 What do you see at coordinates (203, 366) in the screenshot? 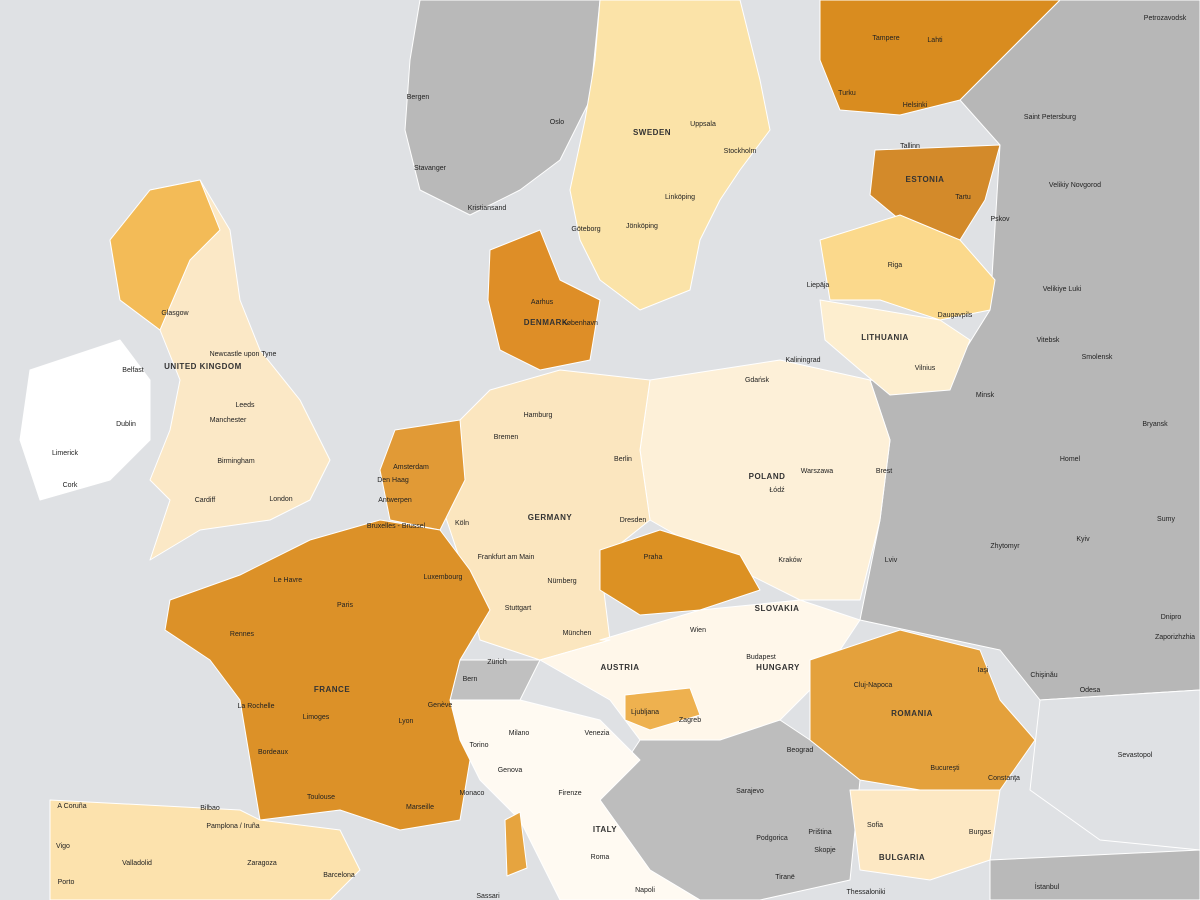
I see `country-label: UNITED KINGDOM` at bounding box center [203, 366].